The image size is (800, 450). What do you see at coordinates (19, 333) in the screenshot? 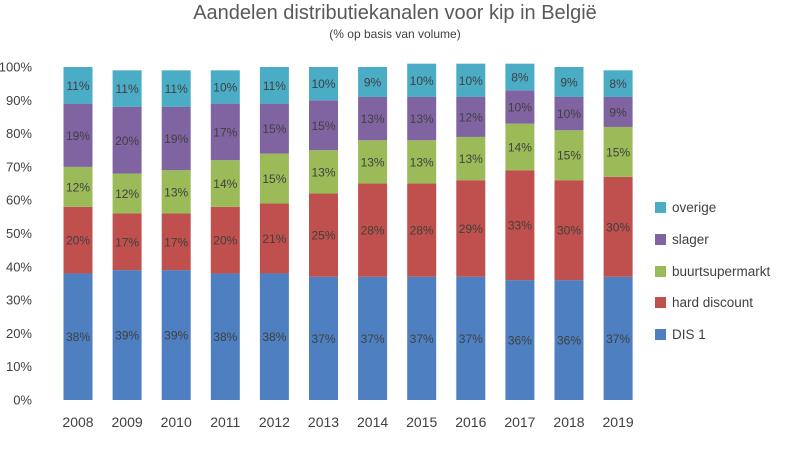
I see `y-tick-label: 20%` at bounding box center [19, 333].